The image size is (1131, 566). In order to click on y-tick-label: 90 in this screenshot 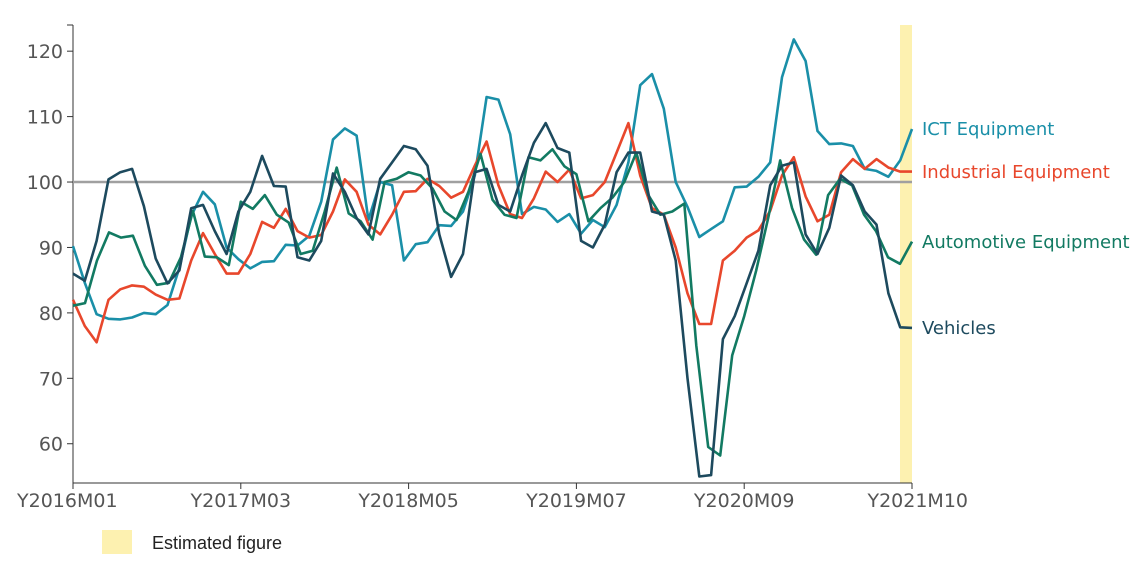, I will do `click(51, 248)`.